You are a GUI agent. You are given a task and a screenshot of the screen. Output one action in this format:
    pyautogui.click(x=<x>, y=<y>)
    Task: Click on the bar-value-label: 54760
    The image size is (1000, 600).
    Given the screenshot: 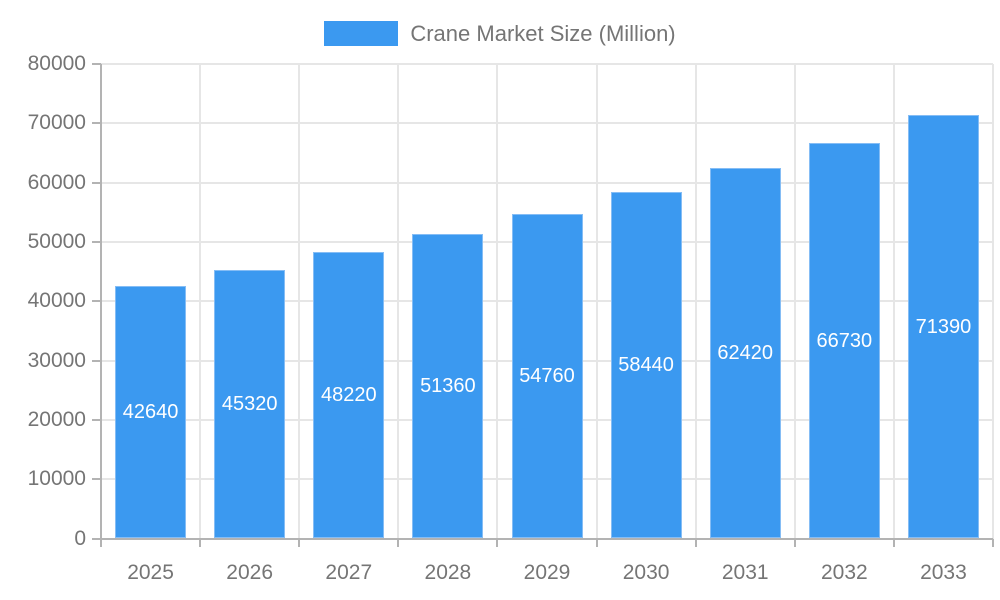 What is the action you would take?
    pyautogui.click(x=547, y=376)
    